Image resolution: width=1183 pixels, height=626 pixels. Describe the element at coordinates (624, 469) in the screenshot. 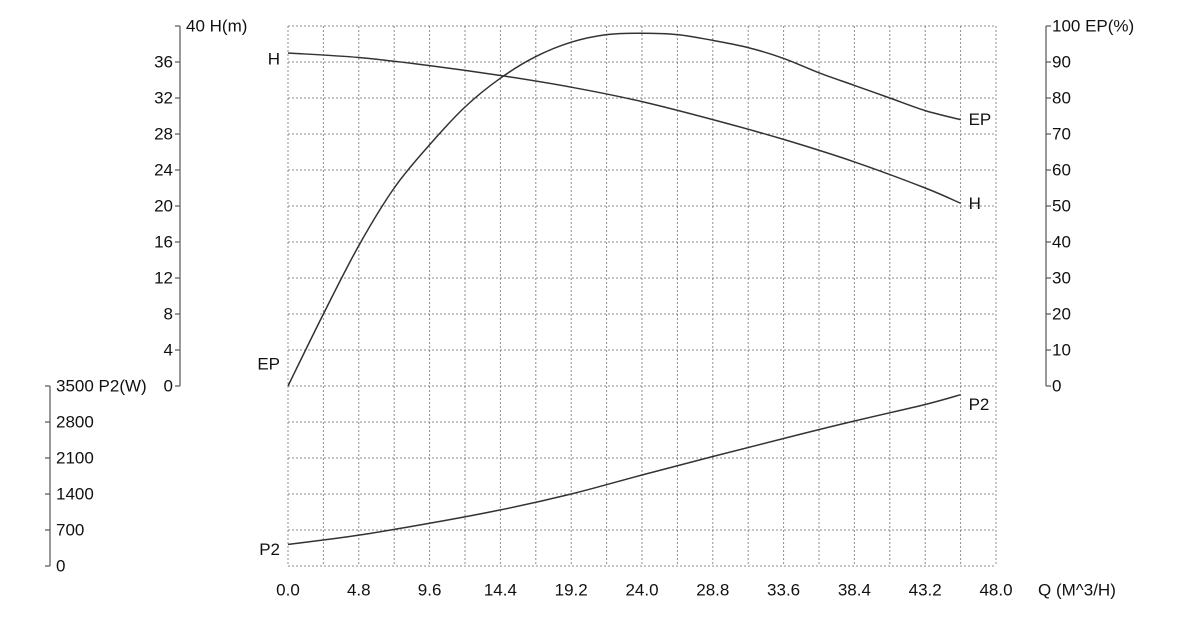

I see `curve-p2` at that location.